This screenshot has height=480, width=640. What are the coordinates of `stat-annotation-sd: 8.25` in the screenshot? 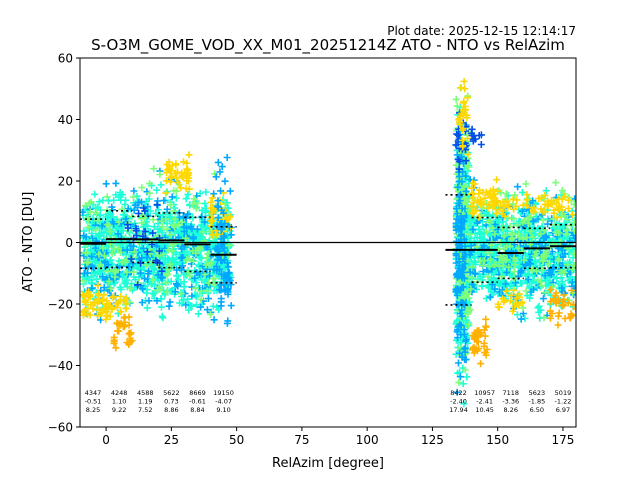 It's located at (93, 410).